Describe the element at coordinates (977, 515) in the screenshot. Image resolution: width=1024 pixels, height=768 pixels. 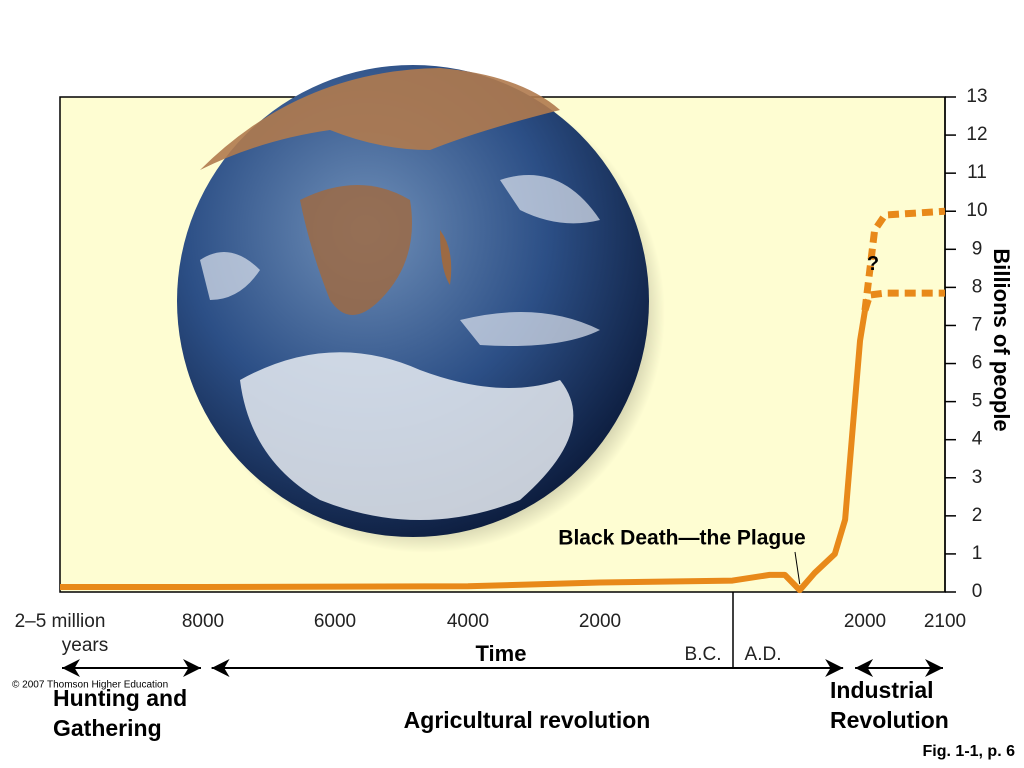
I see `y-tick-label: 2` at that location.